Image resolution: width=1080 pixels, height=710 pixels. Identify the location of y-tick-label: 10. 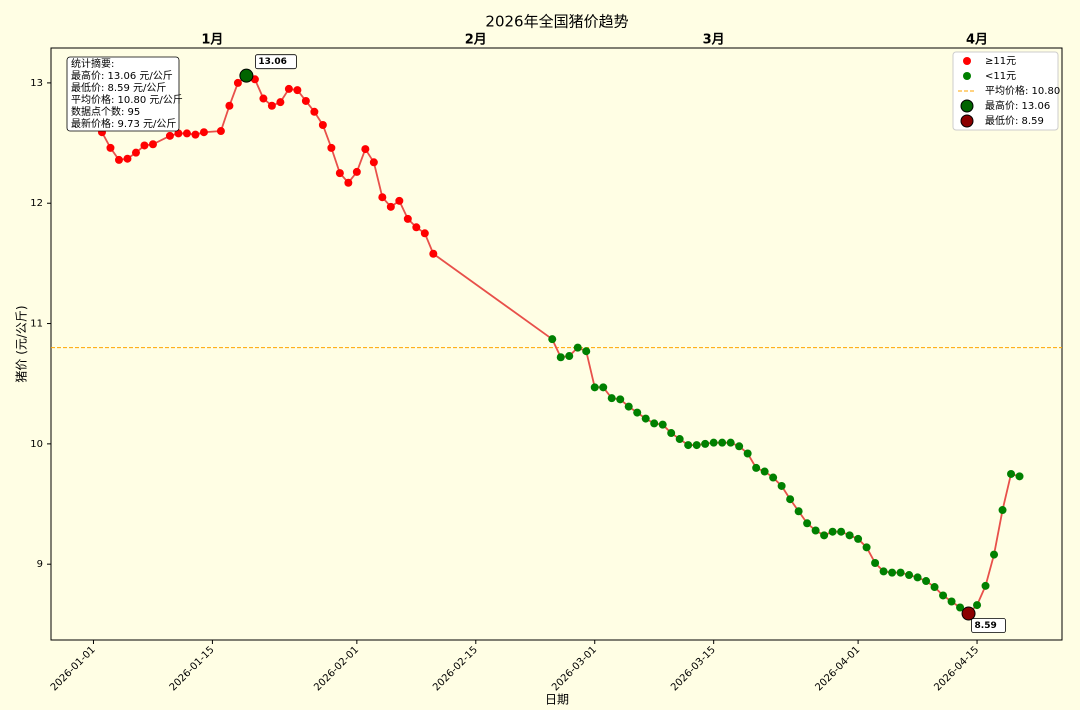
(36, 444).